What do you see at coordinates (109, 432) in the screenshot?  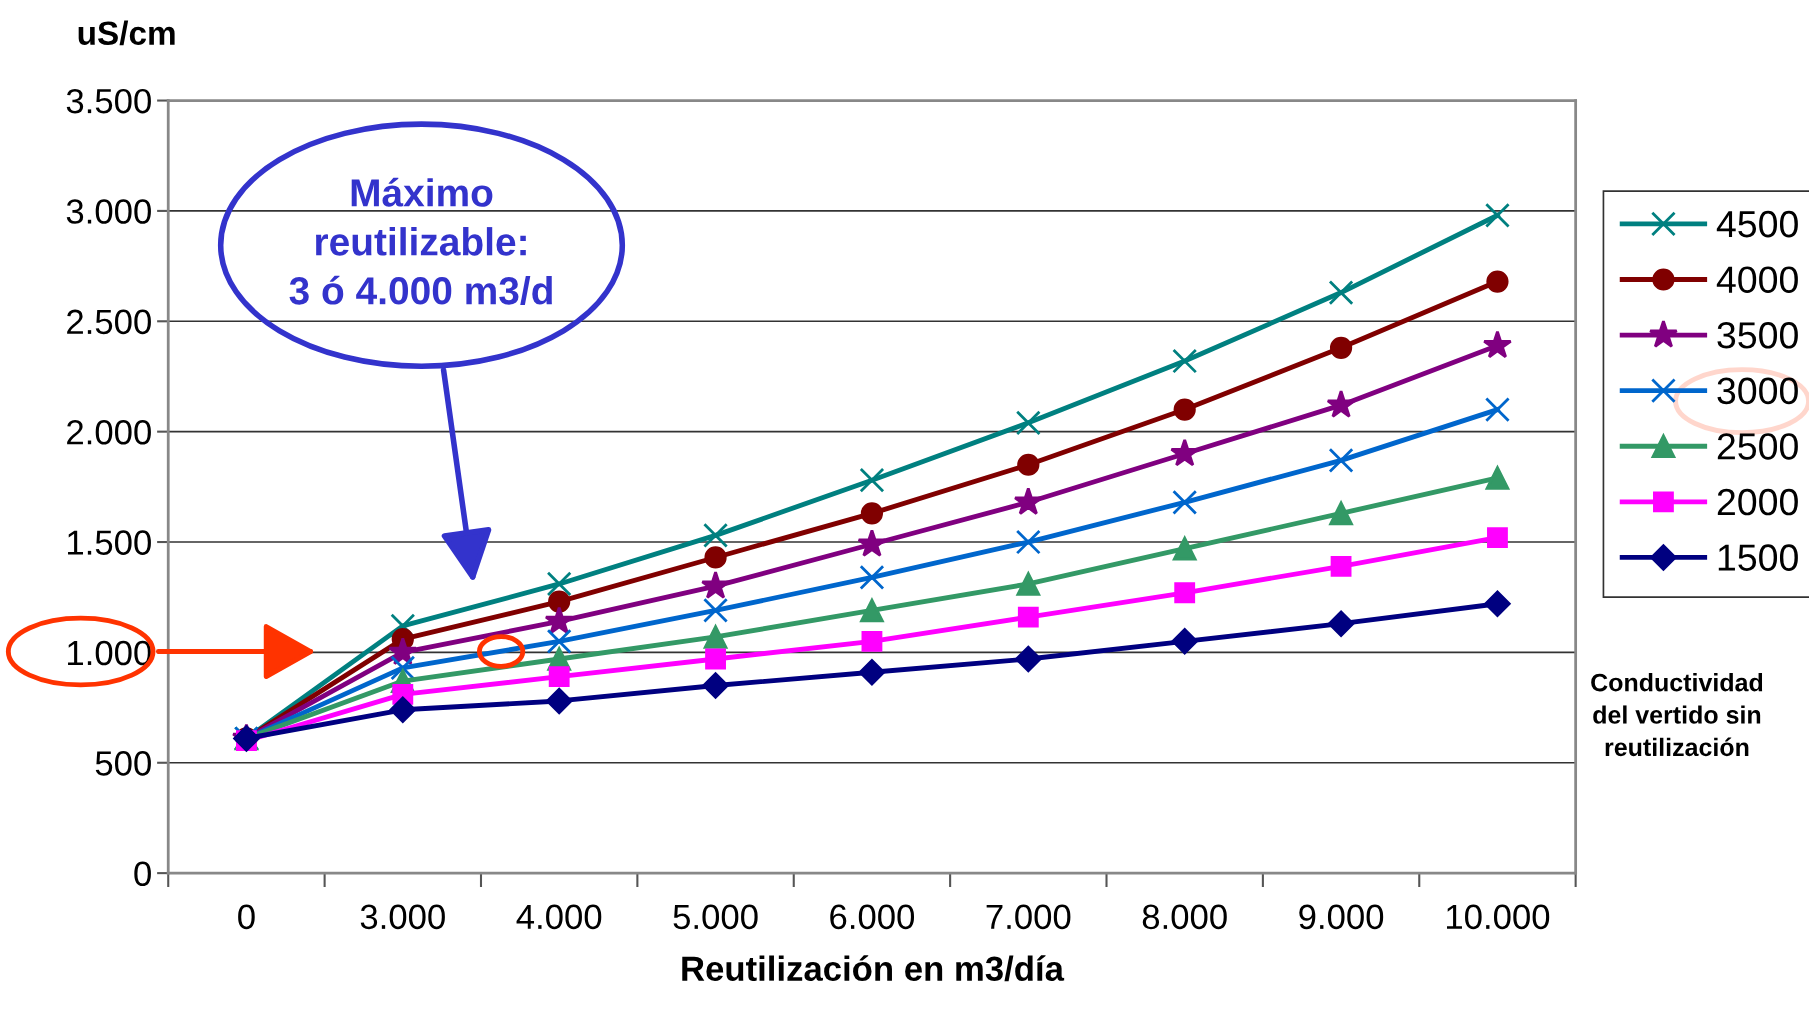 I see `y-tick-label: 2.000` at bounding box center [109, 432].